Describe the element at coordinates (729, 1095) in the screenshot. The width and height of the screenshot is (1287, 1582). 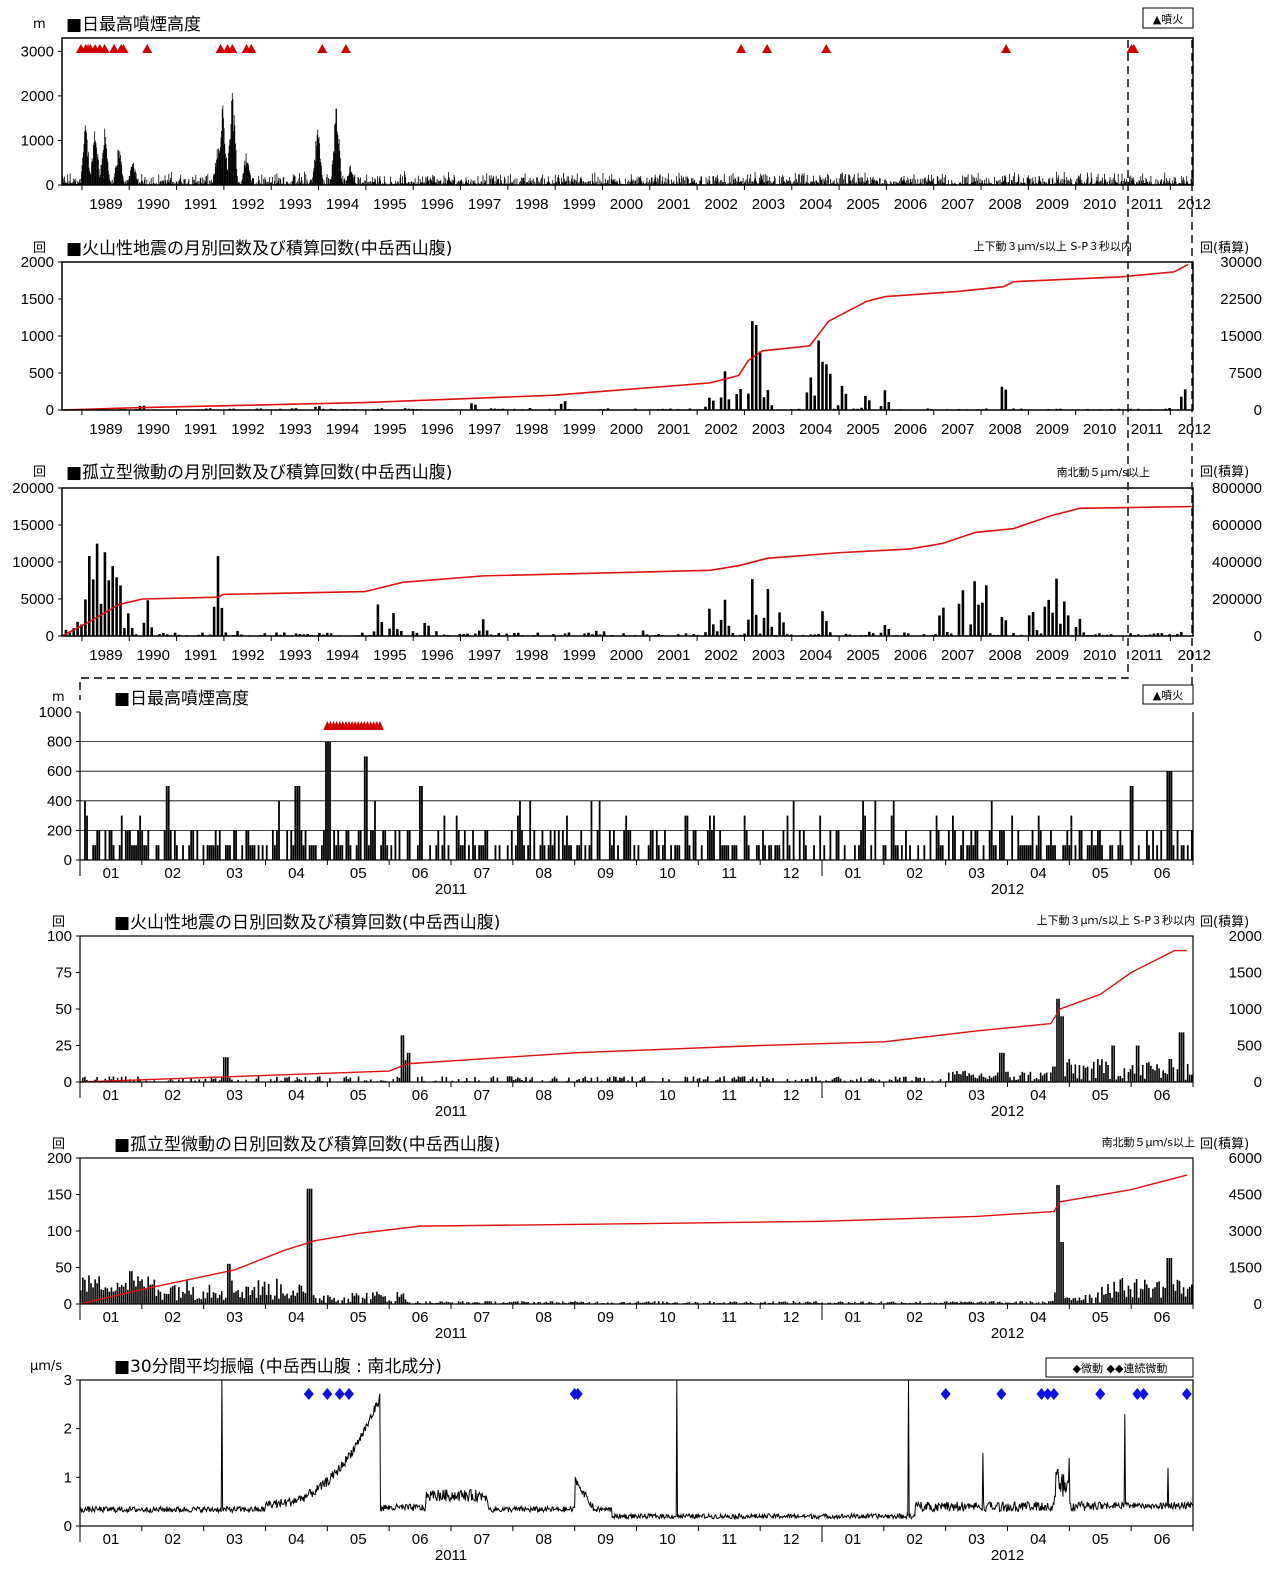
I see `eq-daily-mtick-10: 11` at that location.